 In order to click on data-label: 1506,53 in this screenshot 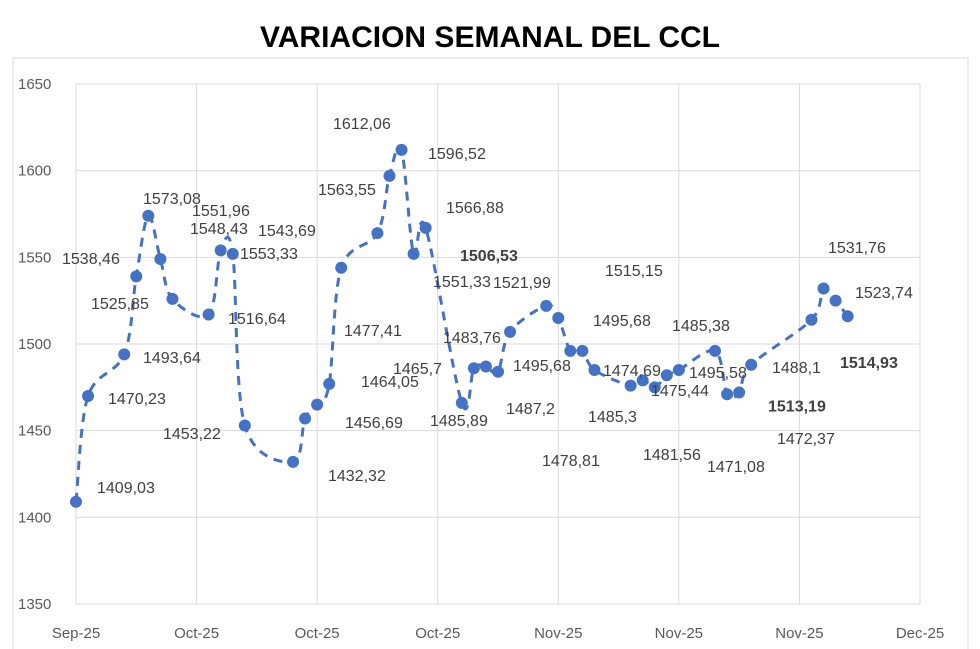, I will do `click(489, 256)`.